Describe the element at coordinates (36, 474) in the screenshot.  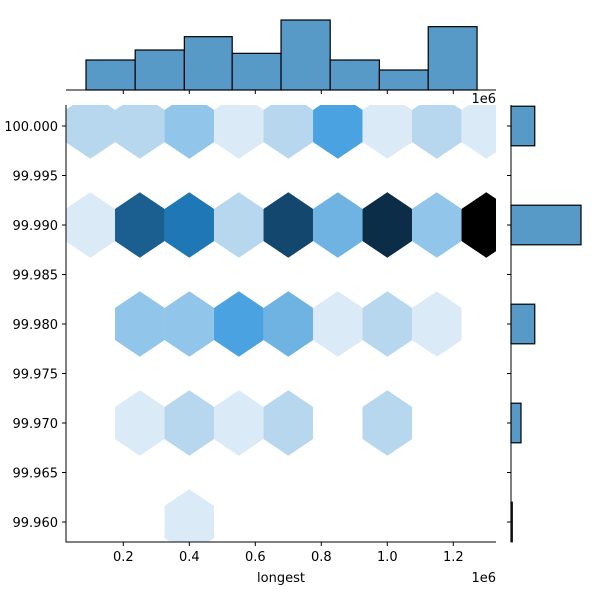
I see `y-tick-label: 99.965` at that location.